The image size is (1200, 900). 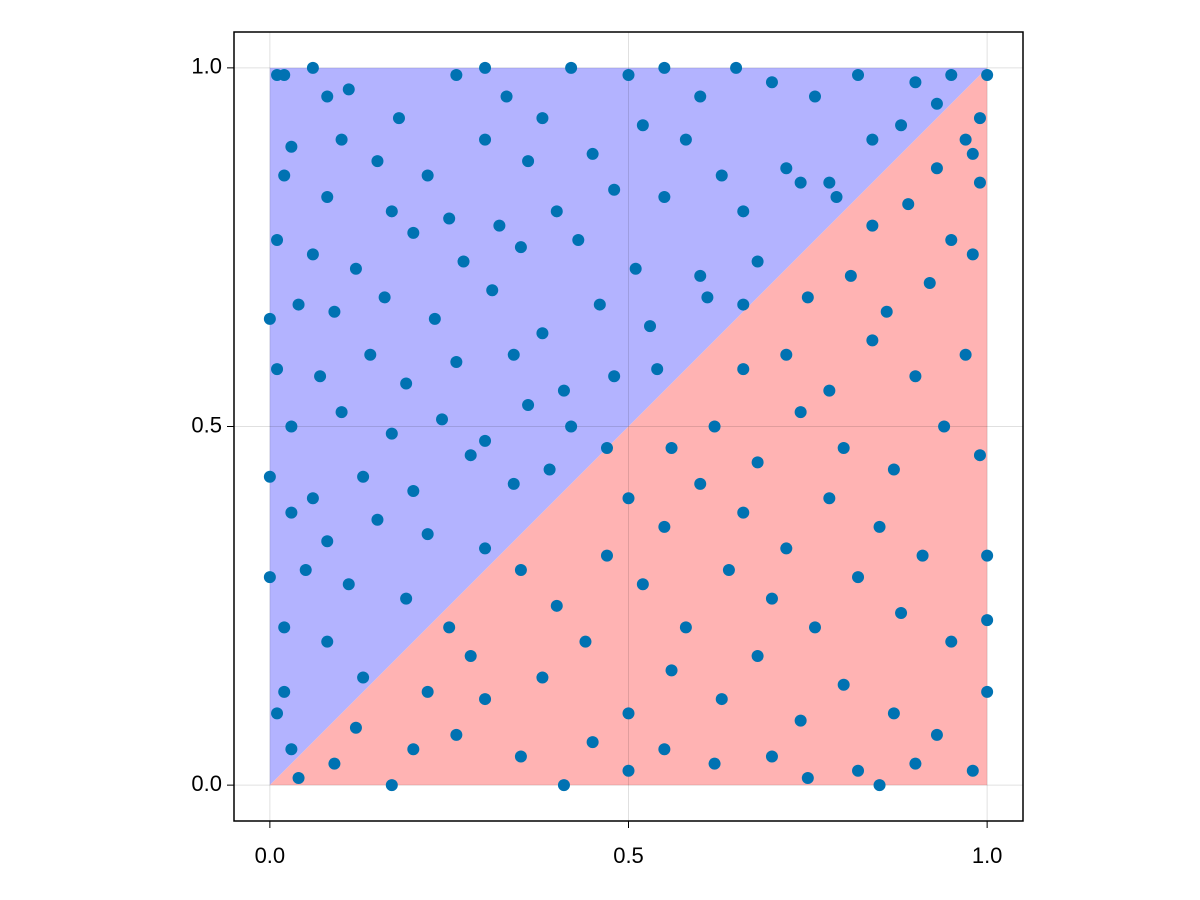 I want to click on y-tick-label: 0.0, so click(x=206, y=783).